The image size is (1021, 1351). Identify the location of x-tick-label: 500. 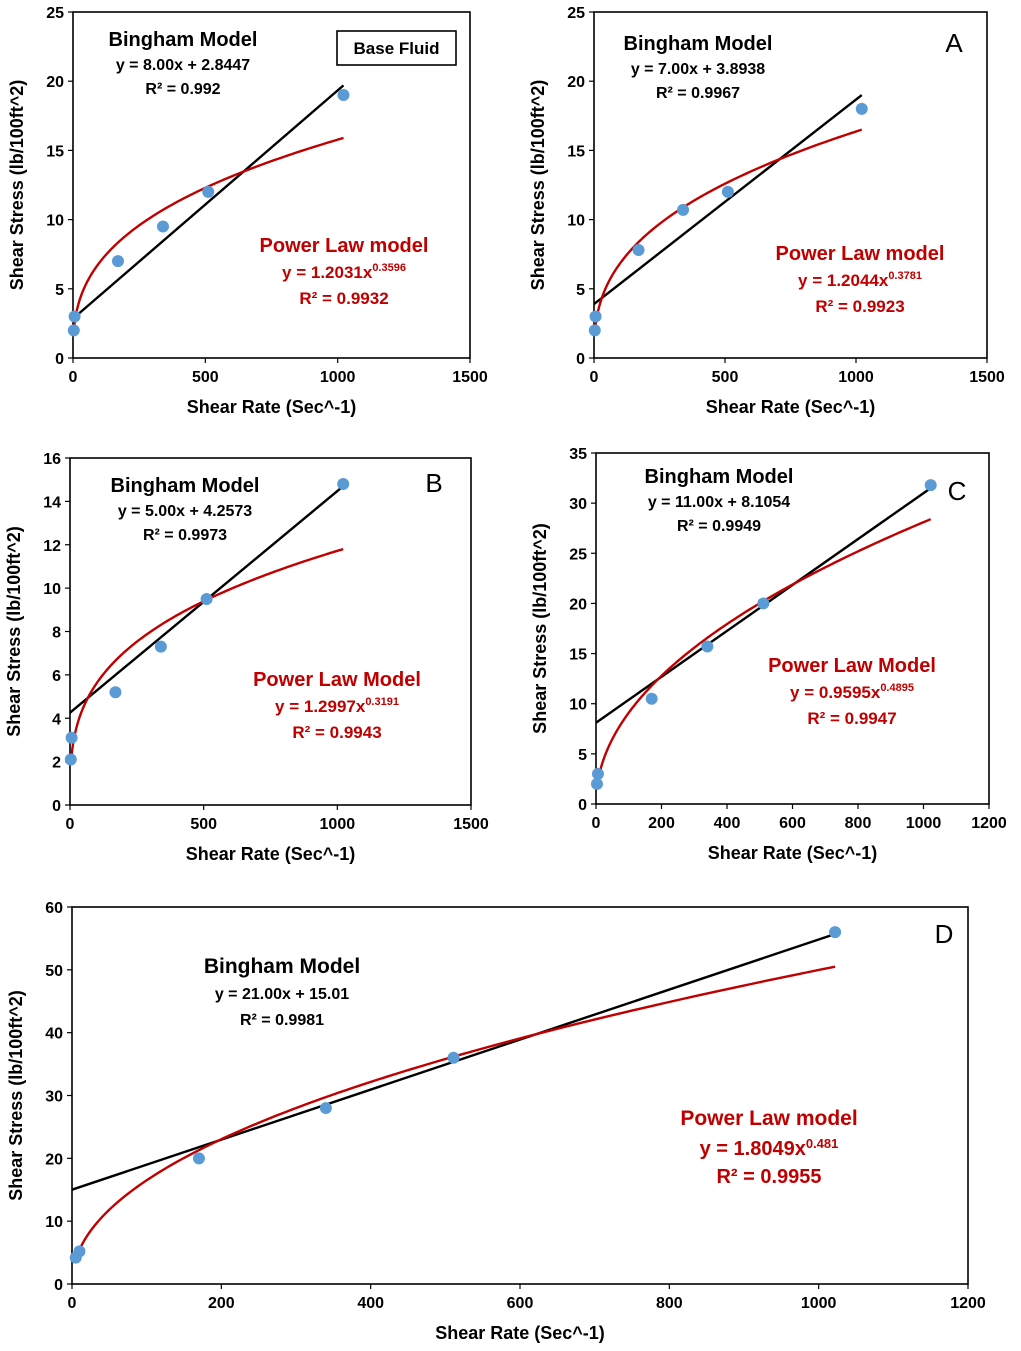
(205, 377).